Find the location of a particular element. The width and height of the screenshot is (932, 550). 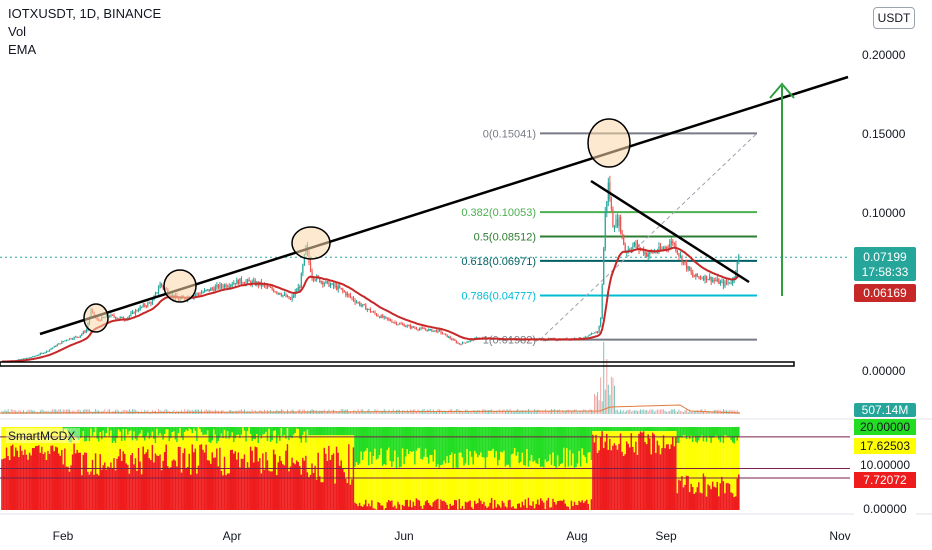

last-price-value: 0.07199 is located at coordinates (885, 257).